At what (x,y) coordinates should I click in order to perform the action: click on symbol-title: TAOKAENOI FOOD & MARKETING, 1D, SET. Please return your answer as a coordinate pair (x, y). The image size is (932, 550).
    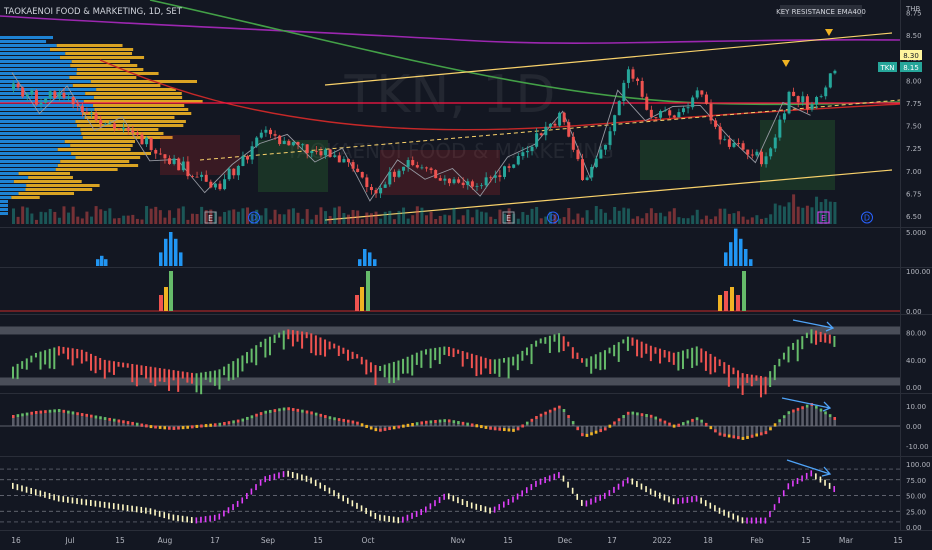
    Looking at the image, I should click on (93, 12).